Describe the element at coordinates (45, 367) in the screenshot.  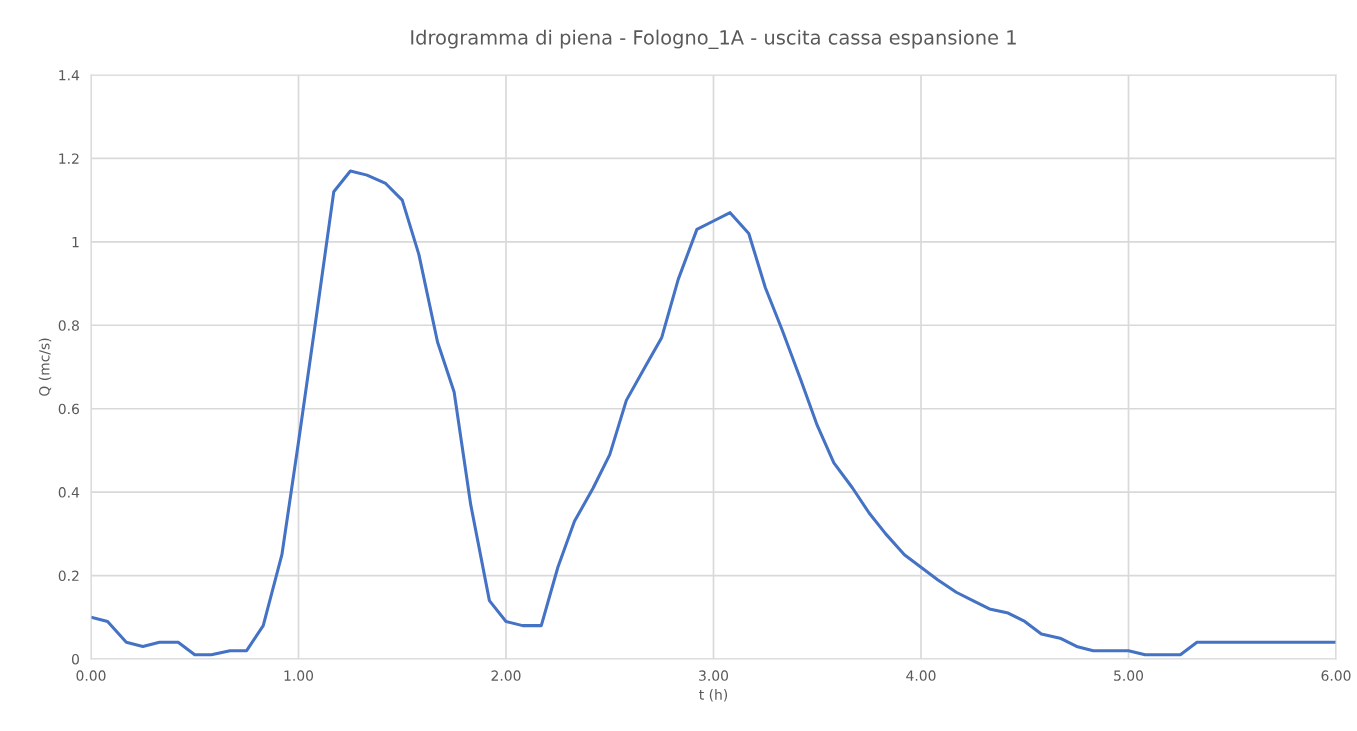
I see `y-axis-title: Q (mc/s)` at that location.